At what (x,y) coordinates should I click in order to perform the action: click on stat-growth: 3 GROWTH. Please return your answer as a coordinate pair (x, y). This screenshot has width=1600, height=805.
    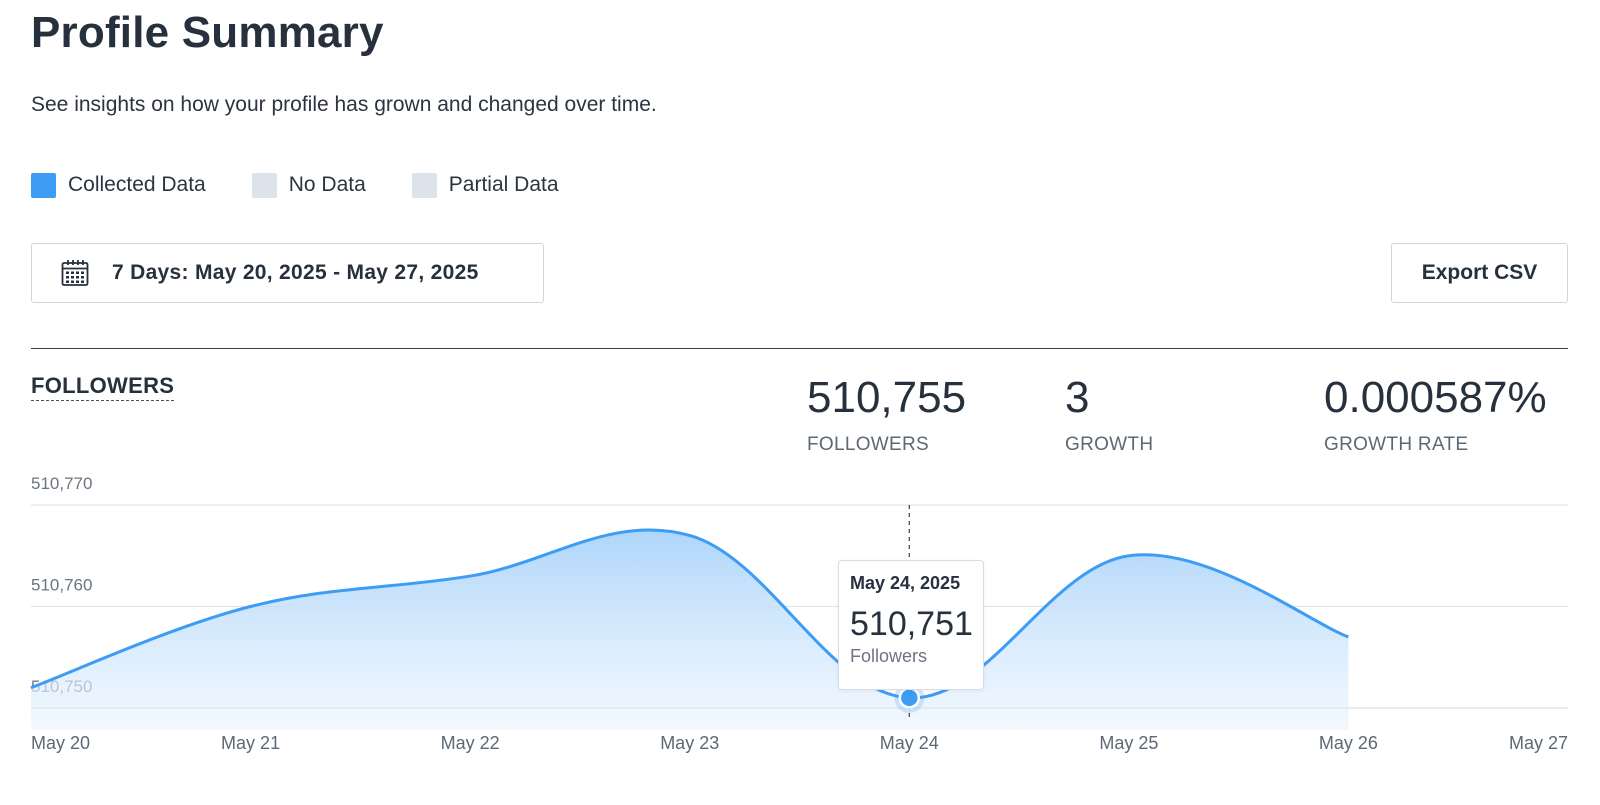
    Looking at the image, I should click on (1109, 414).